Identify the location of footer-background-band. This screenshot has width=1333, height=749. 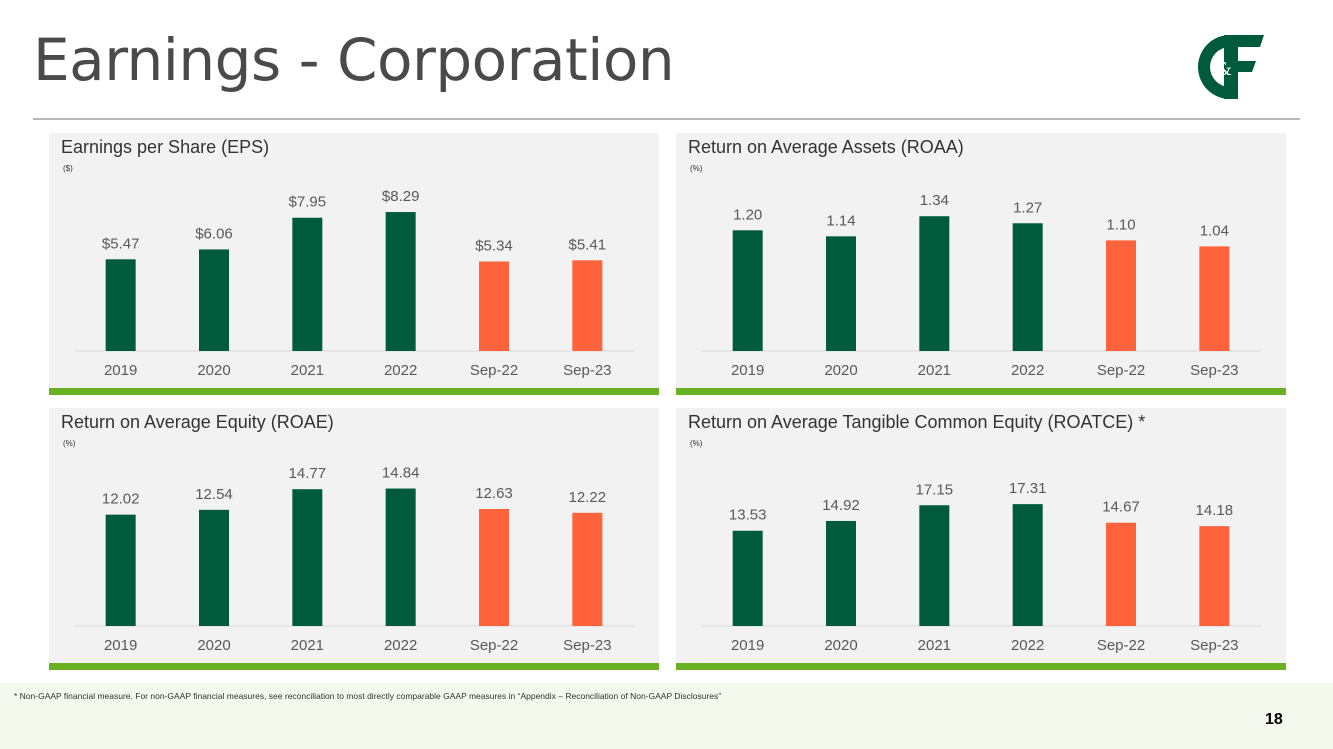
(666, 716).